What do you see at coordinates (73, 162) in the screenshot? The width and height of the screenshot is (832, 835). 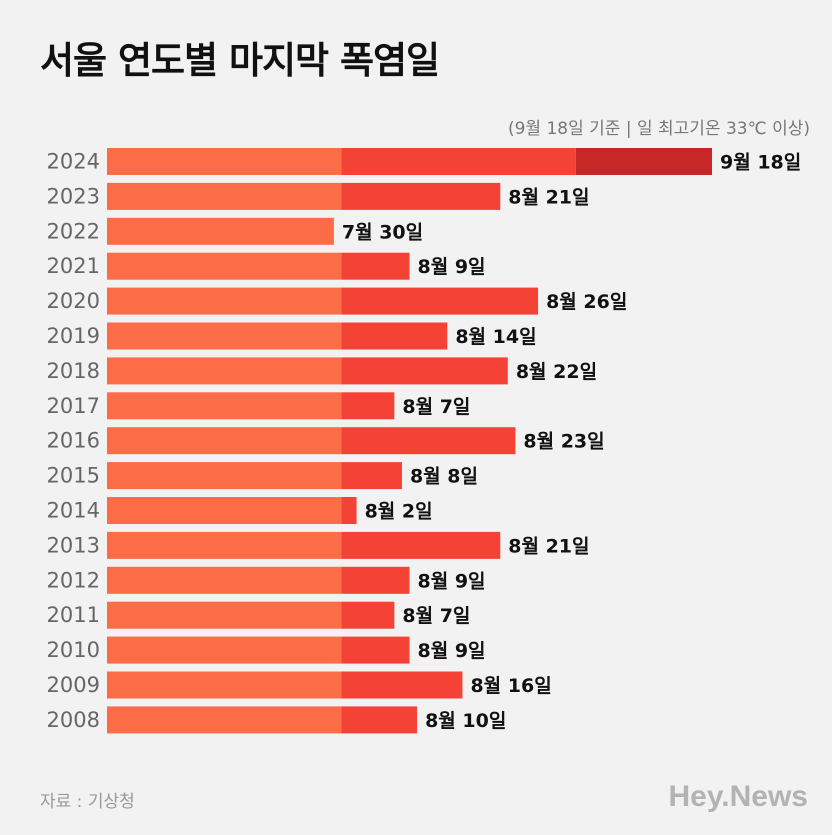 I see `year-label-2024: 2024` at bounding box center [73, 162].